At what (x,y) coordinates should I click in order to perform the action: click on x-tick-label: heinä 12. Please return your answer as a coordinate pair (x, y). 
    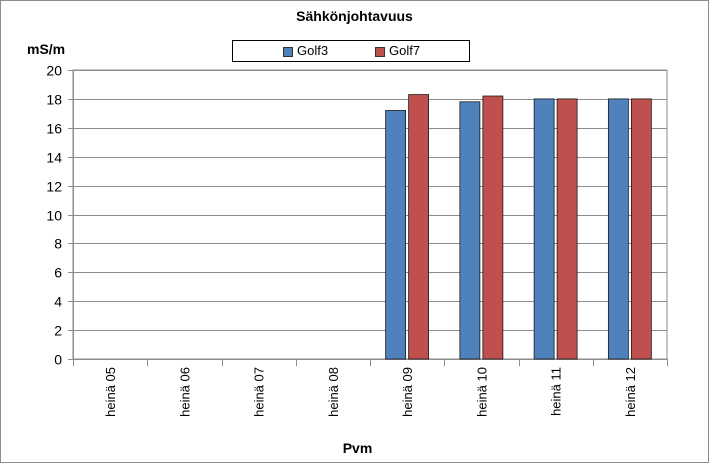
    Looking at the image, I should click on (630, 392).